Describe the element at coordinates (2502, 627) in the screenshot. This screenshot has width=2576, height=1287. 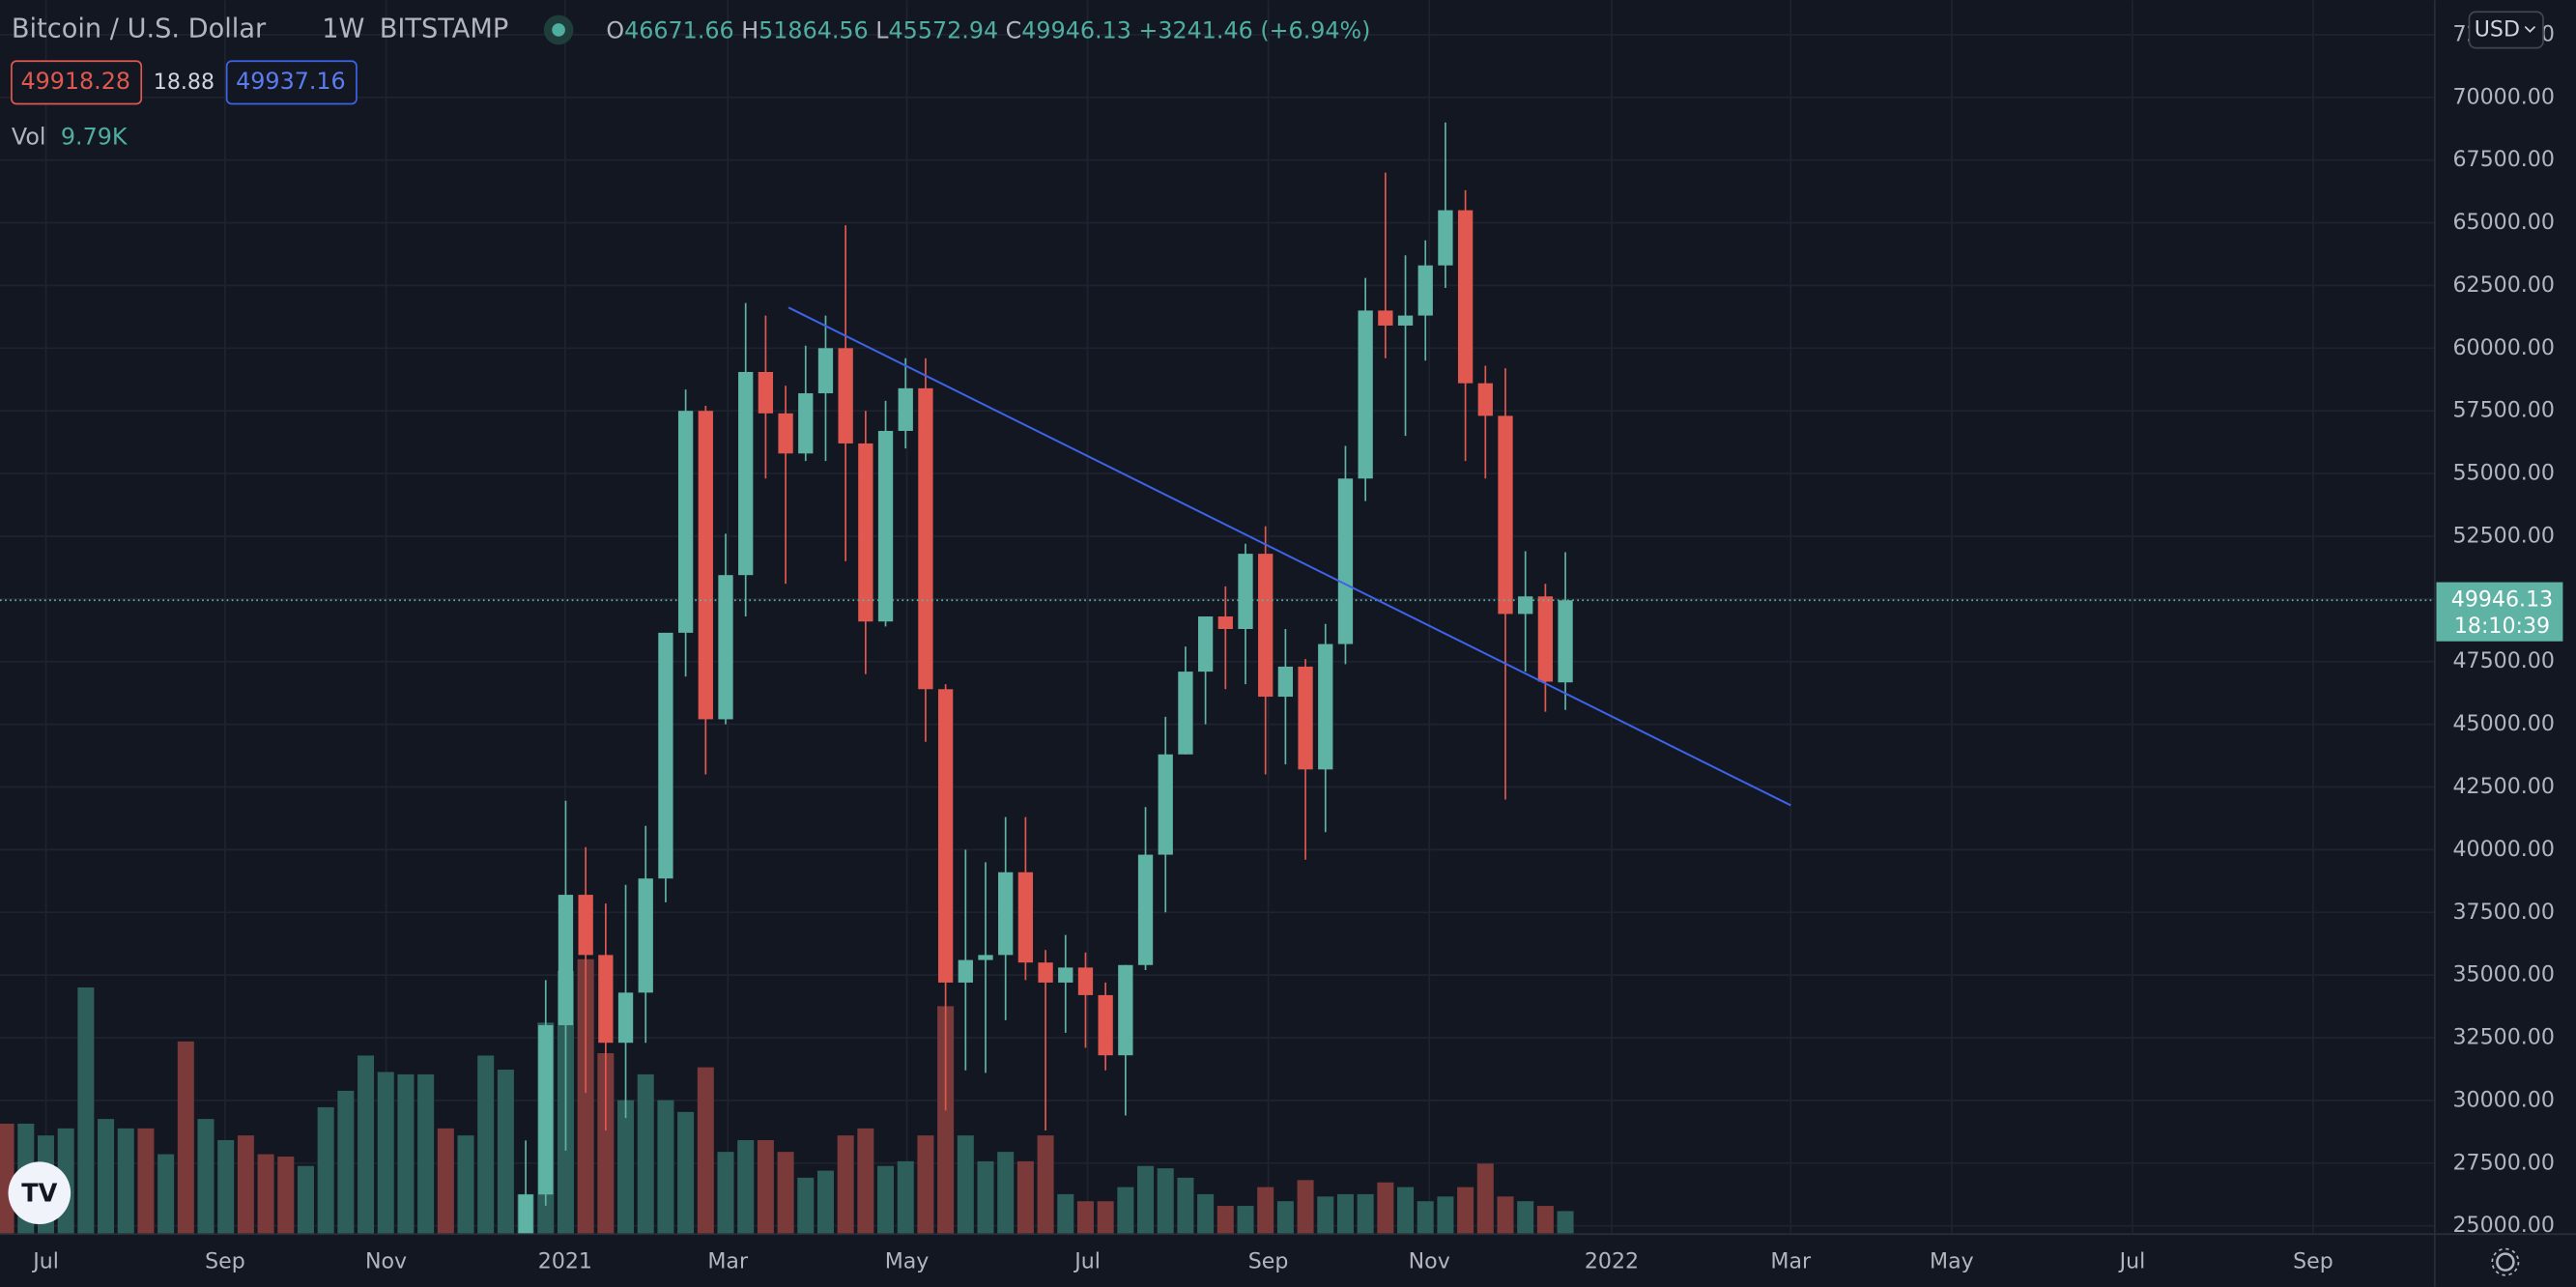
I see `countdown-label: 18:10:39` at that location.